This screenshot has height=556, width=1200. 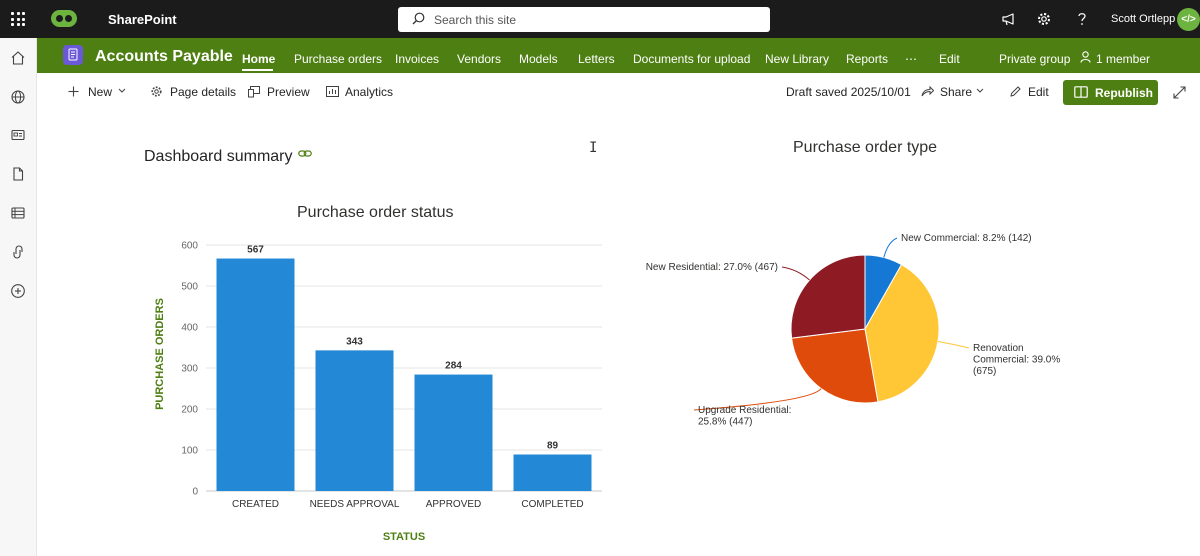 I want to click on privacy-label: Private group, so click(x=1035, y=59).